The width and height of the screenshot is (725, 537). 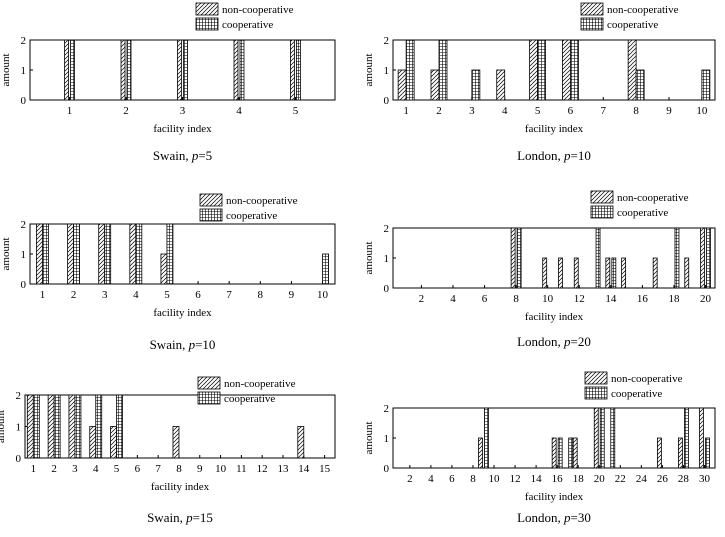 I want to click on x-tick-label: 15, so click(x=325, y=469).